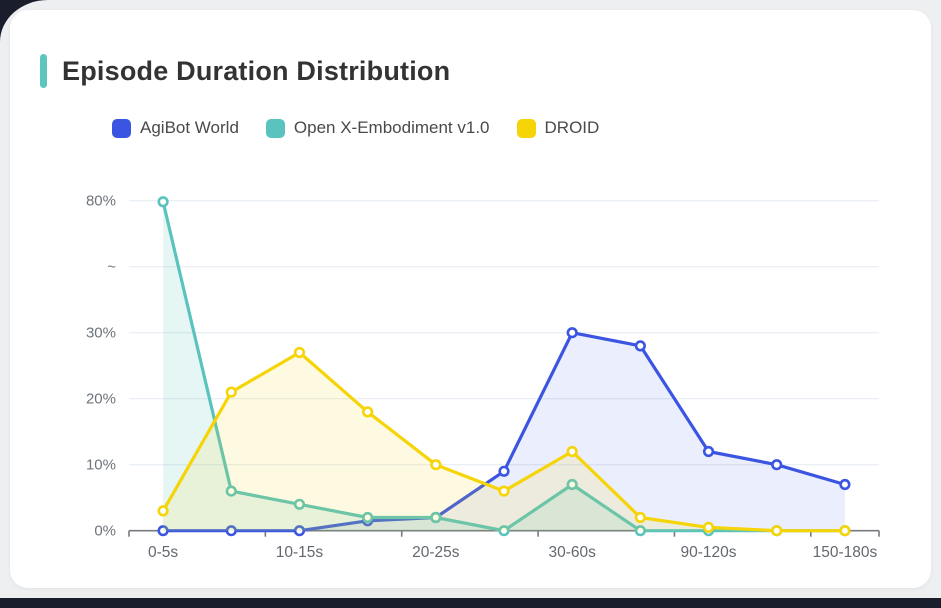 Image resolution: width=941 pixels, height=608 pixels. I want to click on y-axis-tick-label: ~, so click(111, 267).